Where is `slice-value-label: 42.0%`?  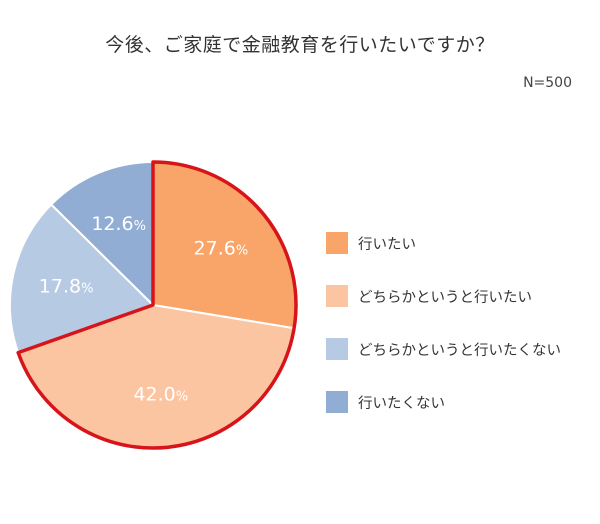
slice-value-label: 42.0% is located at coordinates (160, 395).